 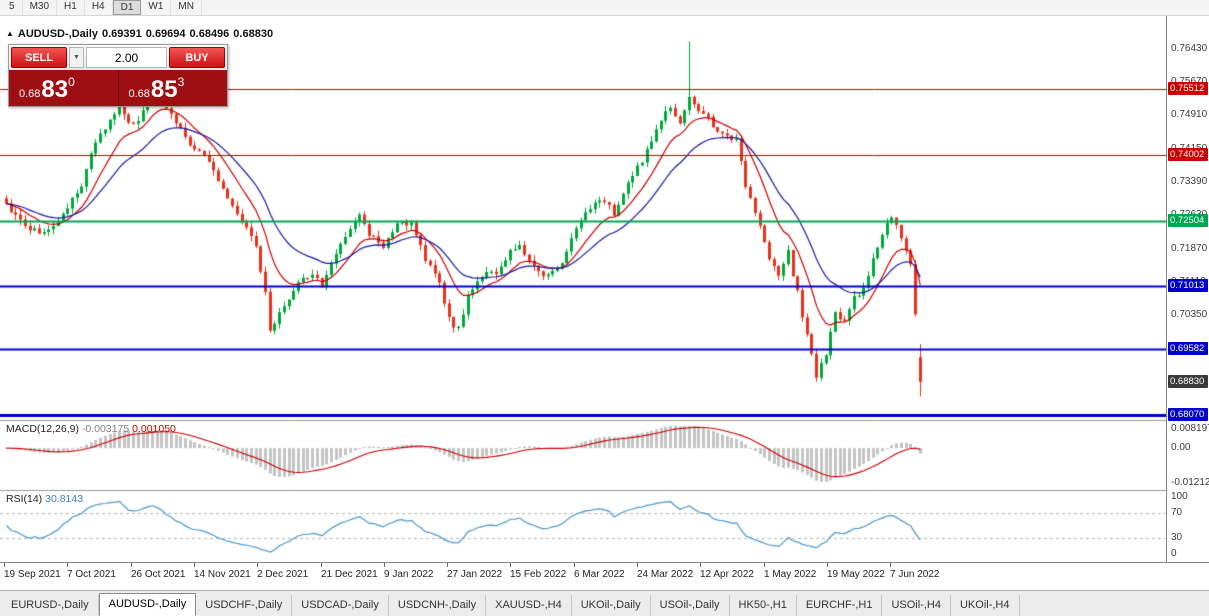 I want to click on sell-price-prefix: 0.68, so click(x=30, y=94).